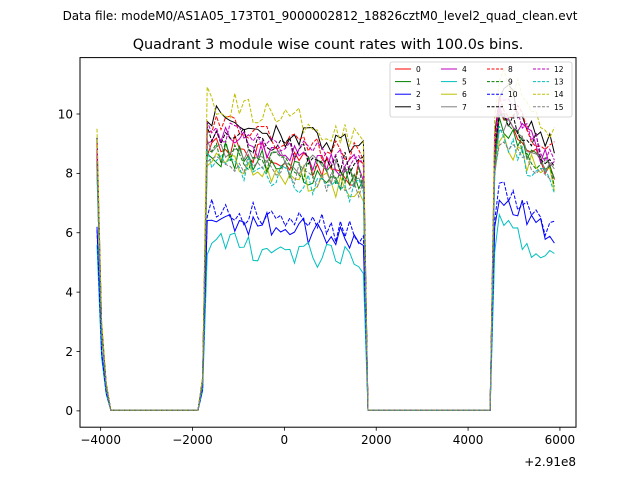 The height and width of the screenshot is (480, 640). What do you see at coordinates (69, 292) in the screenshot?
I see `y-tick-label: 4` at bounding box center [69, 292].